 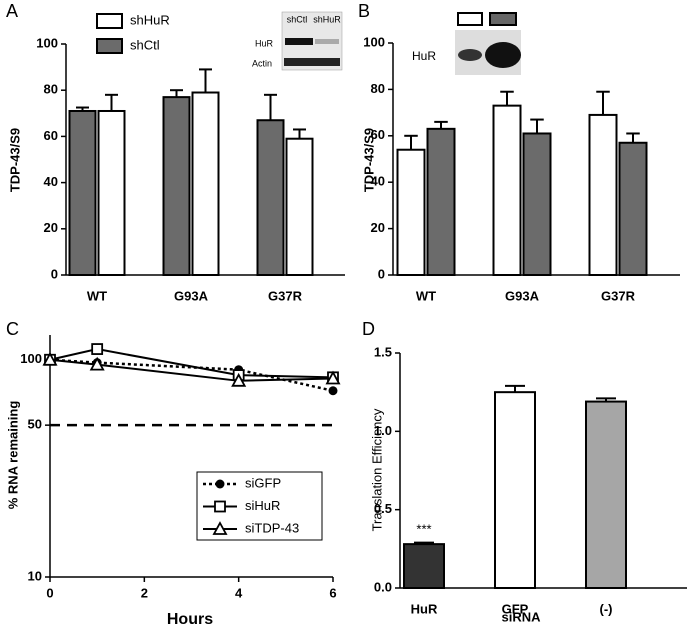 What do you see at coordinates (383, 351) in the screenshot?
I see `y-tick-label: 1.5` at bounding box center [383, 351].